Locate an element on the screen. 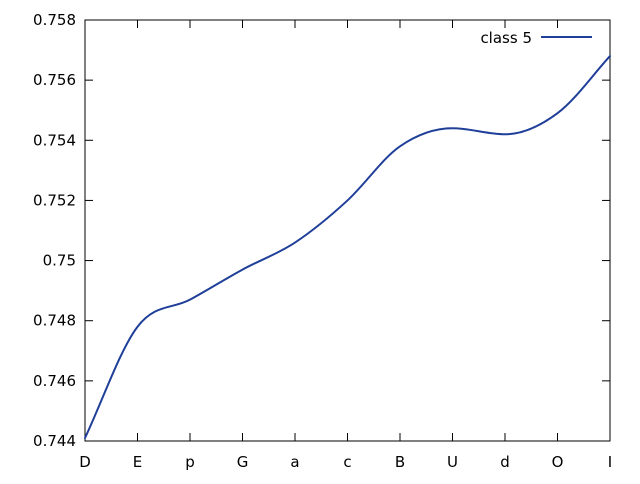  x-tick-label: c is located at coordinates (347, 462).